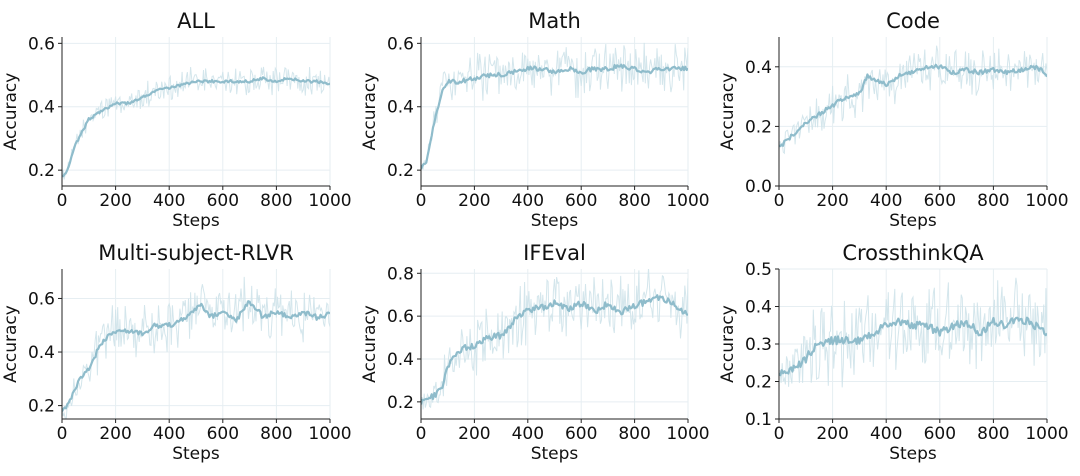  What do you see at coordinates (758, 270) in the screenshot?
I see `y-tick-label: 0.5` at bounding box center [758, 270].